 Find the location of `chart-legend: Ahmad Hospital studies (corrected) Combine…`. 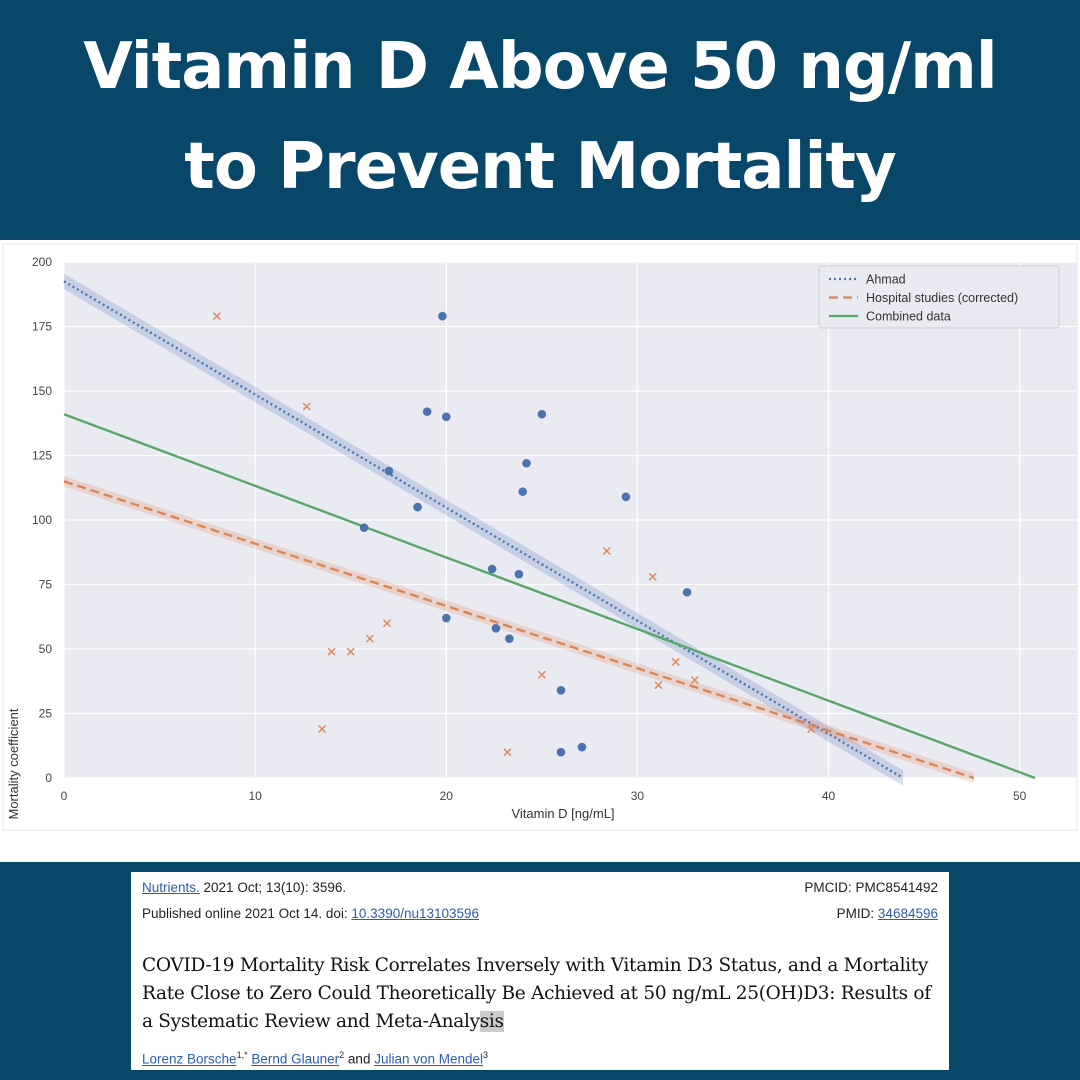

chart-legend: Ahmad Hospital studies (corrected) Combine… is located at coordinates (939, 297).